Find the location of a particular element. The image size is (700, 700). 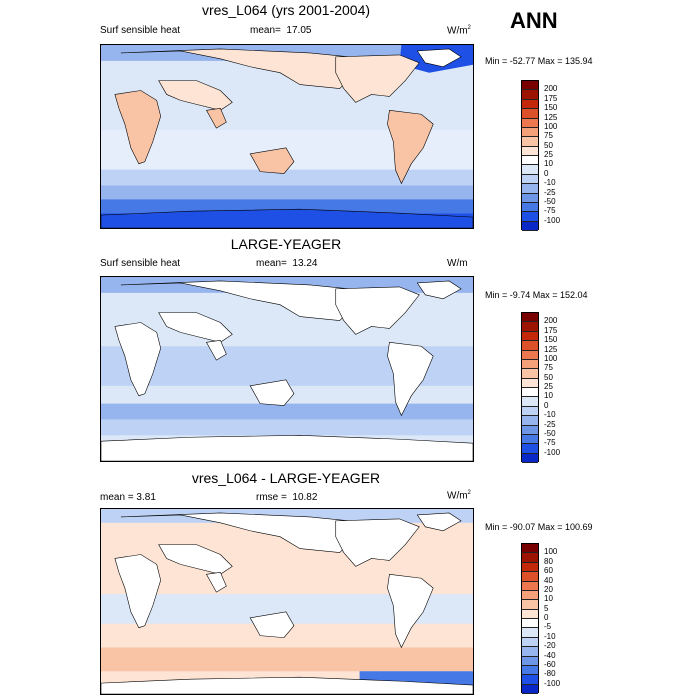

mean-value: 17.05 is located at coordinates (299, 30).